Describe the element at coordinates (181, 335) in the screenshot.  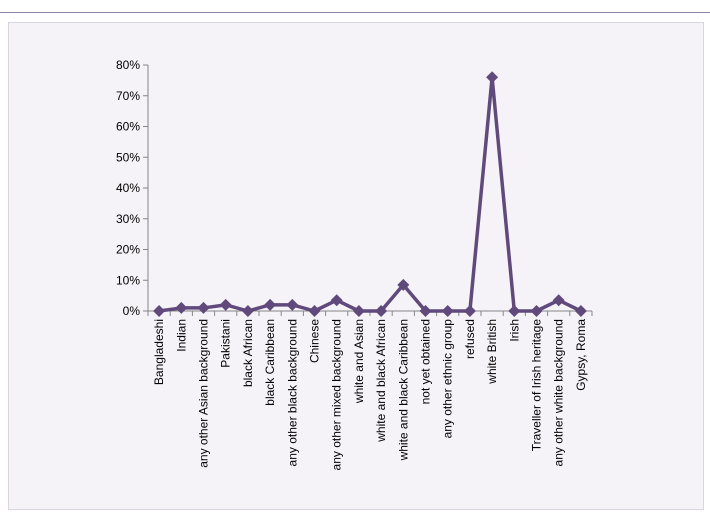
I see `x-category-label: Indian` at that location.